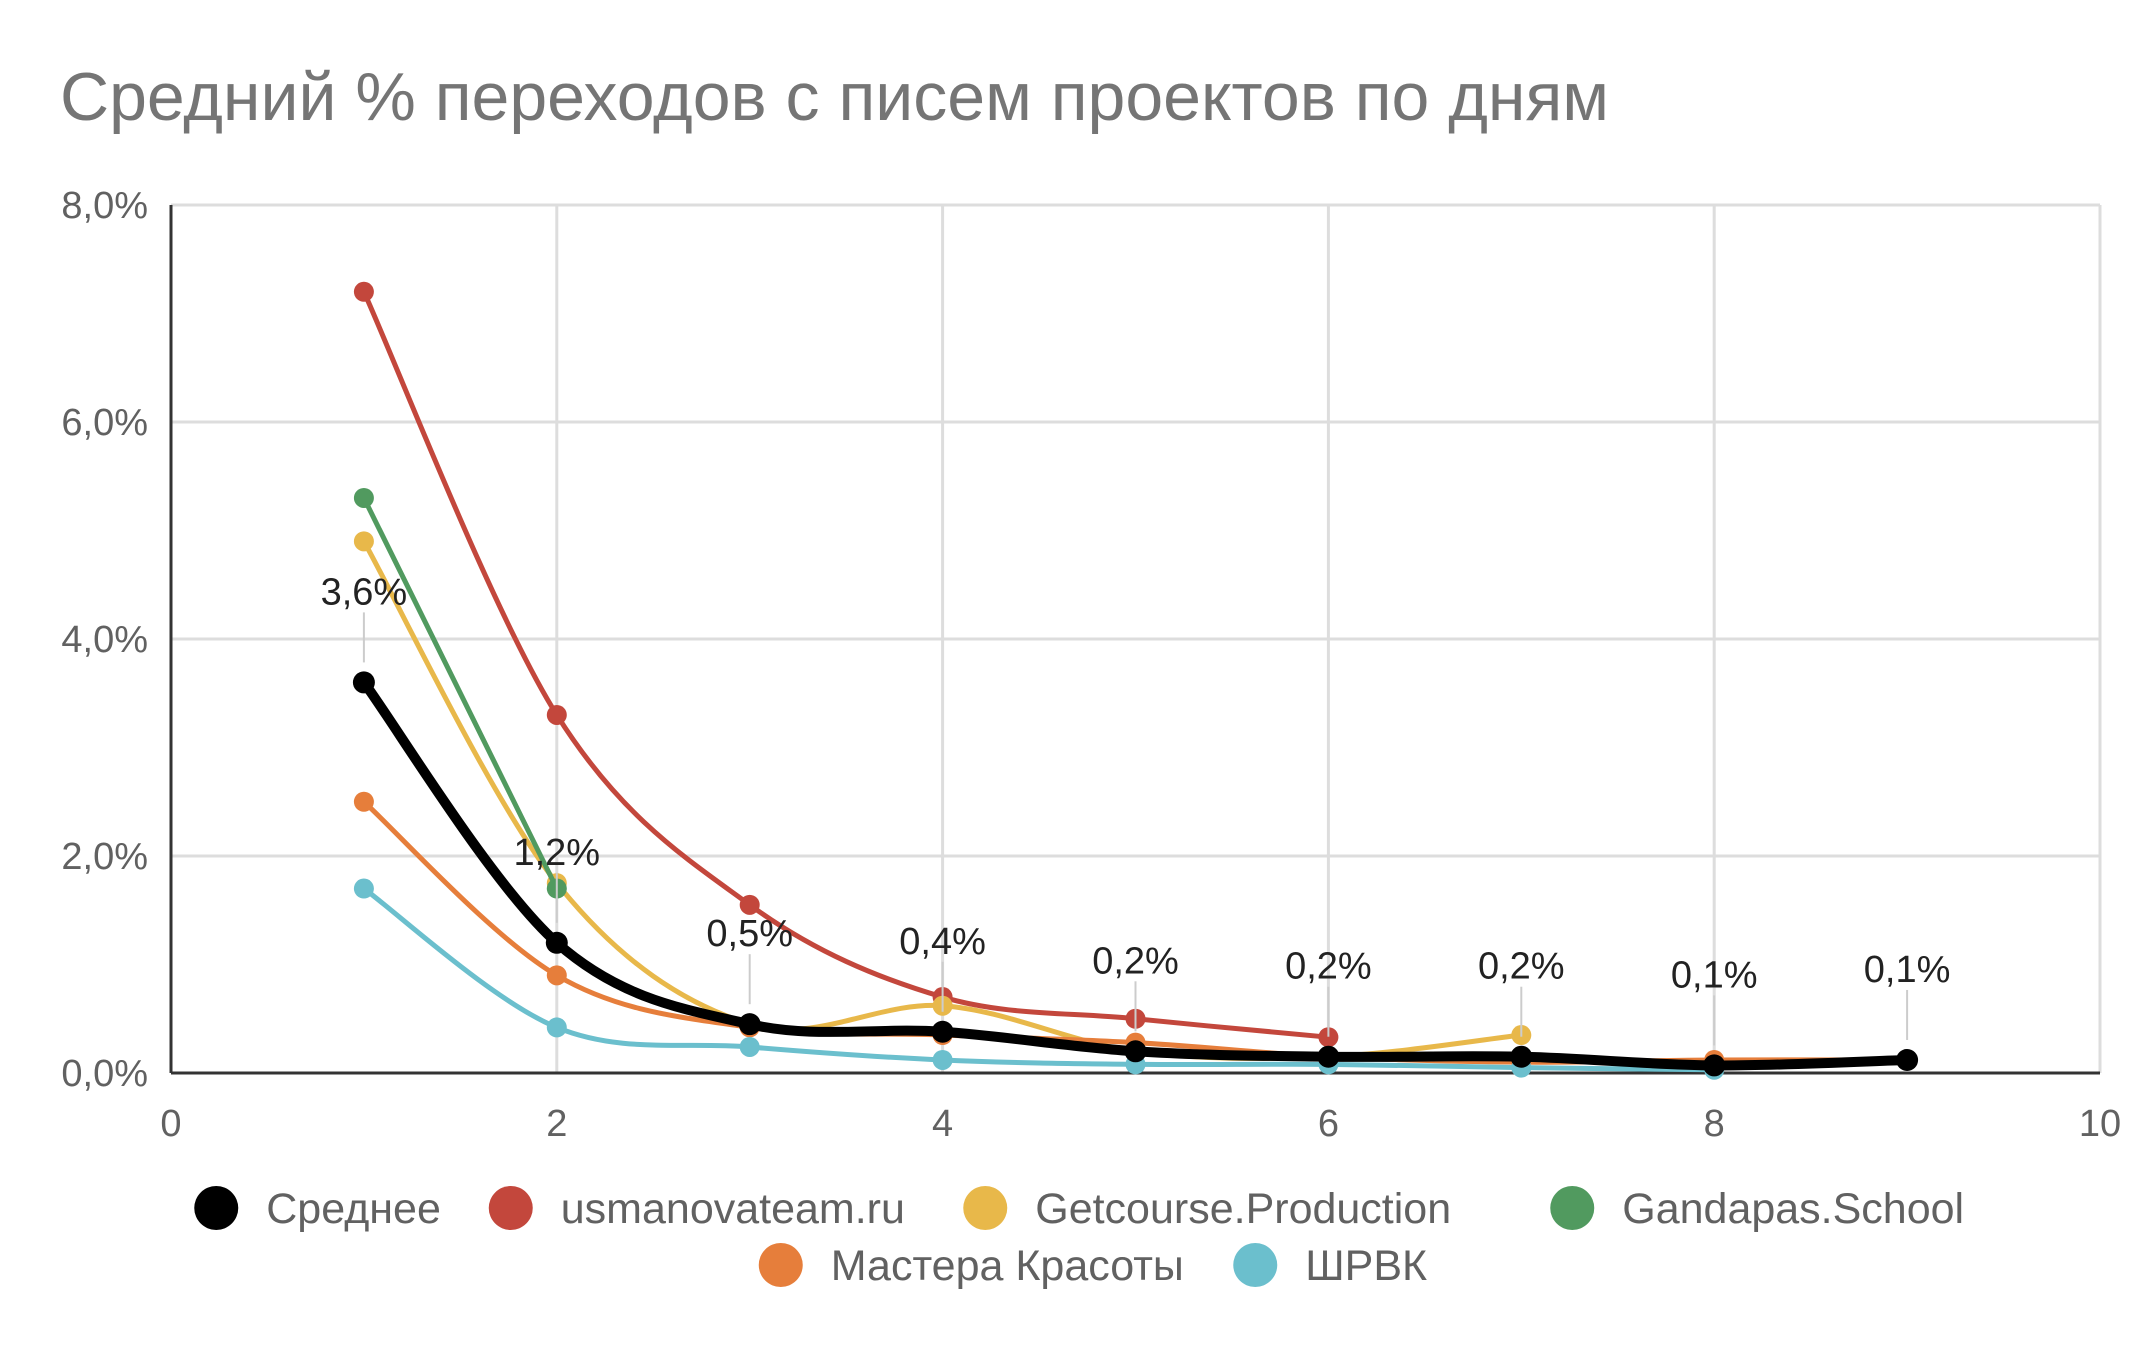 The image size is (2154, 1356). What do you see at coordinates (170, 1124) in the screenshot?
I see `x-tick-label: 0` at bounding box center [170, 1124].